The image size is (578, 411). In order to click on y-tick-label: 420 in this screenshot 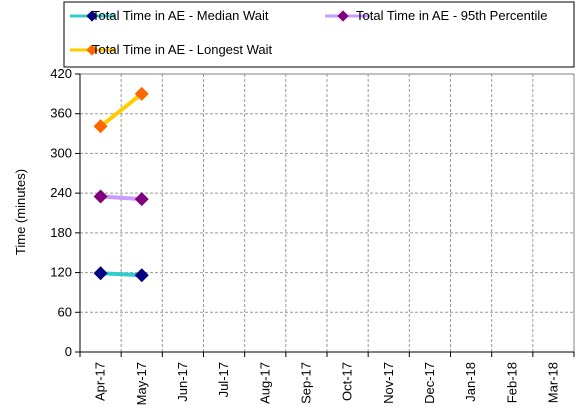, I will do `click(61, 73)`.